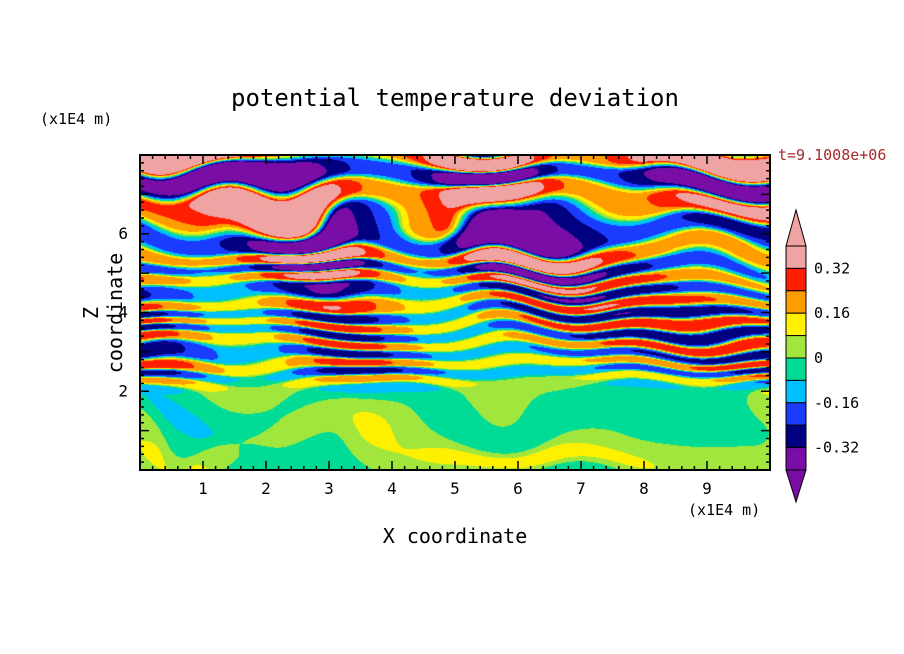 Image resolution: width=904 pixels, height=654 pixels. I want to click on x-axis-title: X coordinate, so click(455, 536).